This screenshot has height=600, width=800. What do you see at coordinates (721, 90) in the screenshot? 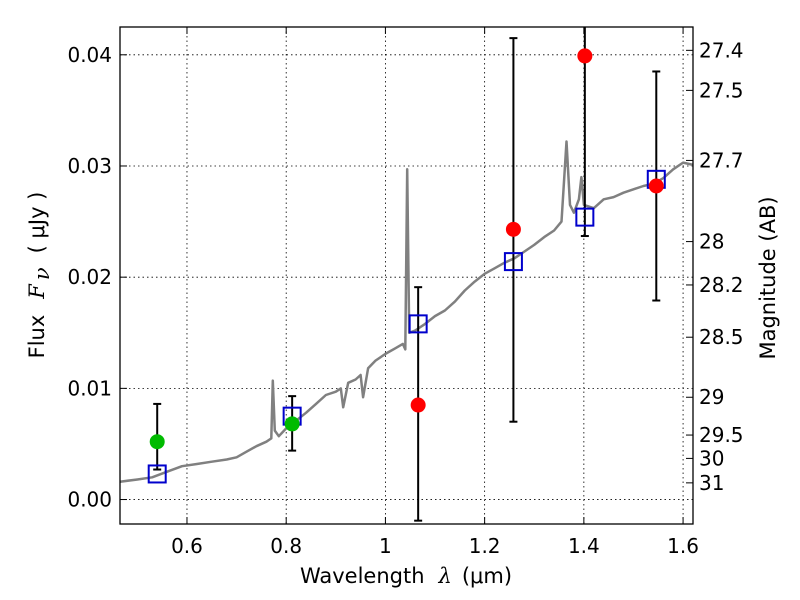
I see `magnitude-tick-label: 27.5` at bounding box center [721, 90].